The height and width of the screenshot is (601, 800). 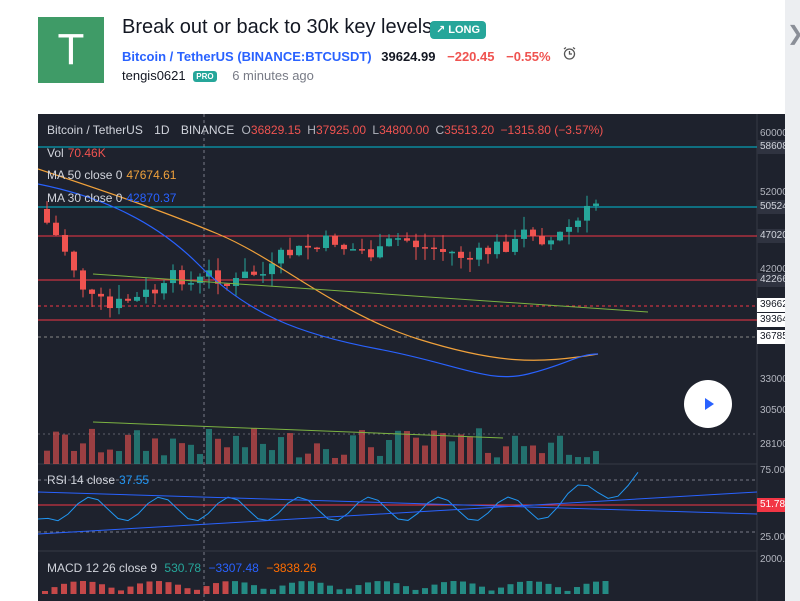 I want to click on ohlc-close: 35513.20, so click(x=469, y=130).